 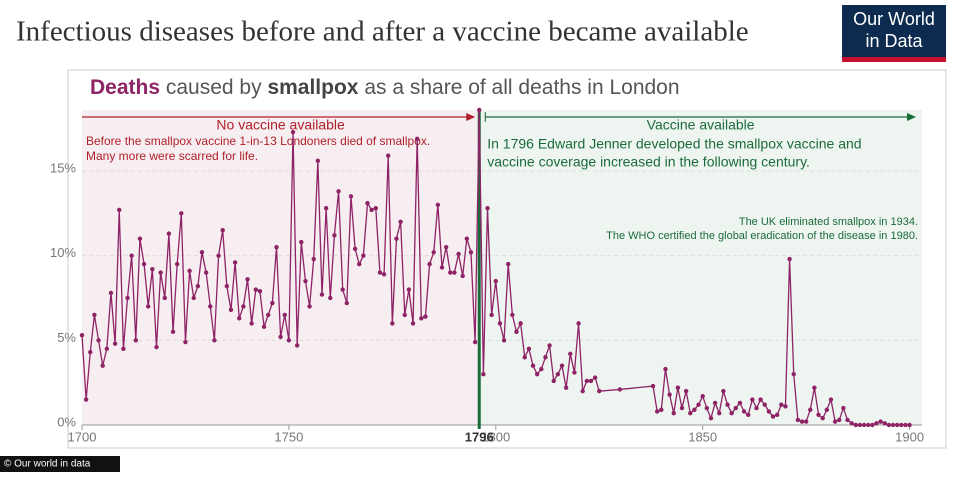 I want to click on x-tick-label: 1850, so click(x=702, y=436).